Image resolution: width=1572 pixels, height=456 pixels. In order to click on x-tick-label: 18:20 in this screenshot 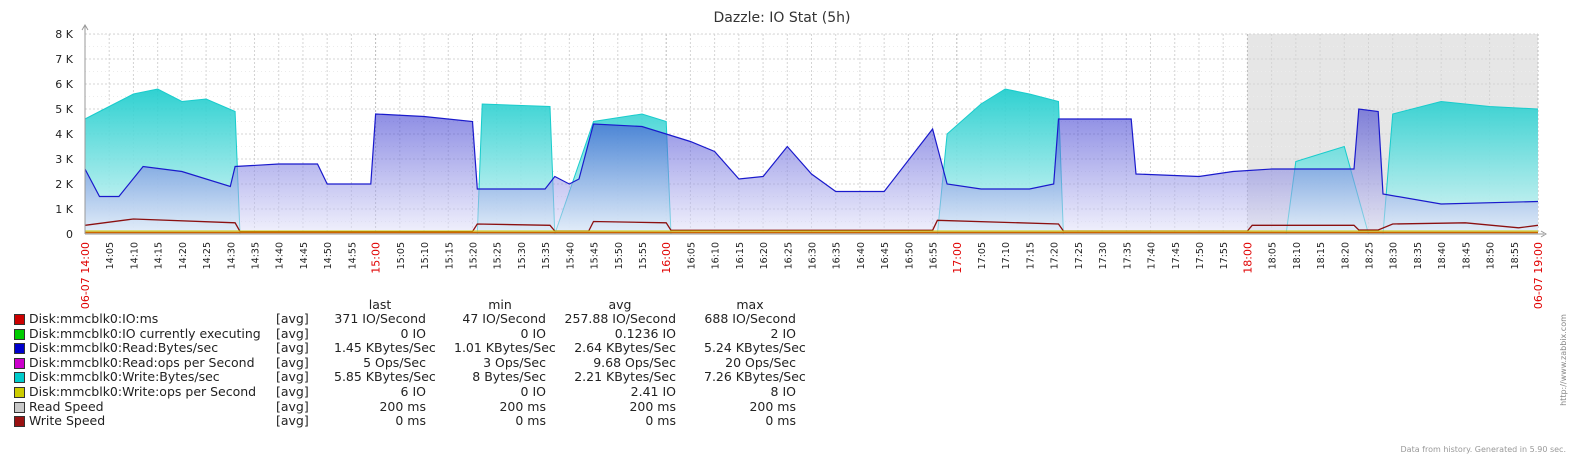, I will do `click(1345, 255)`.